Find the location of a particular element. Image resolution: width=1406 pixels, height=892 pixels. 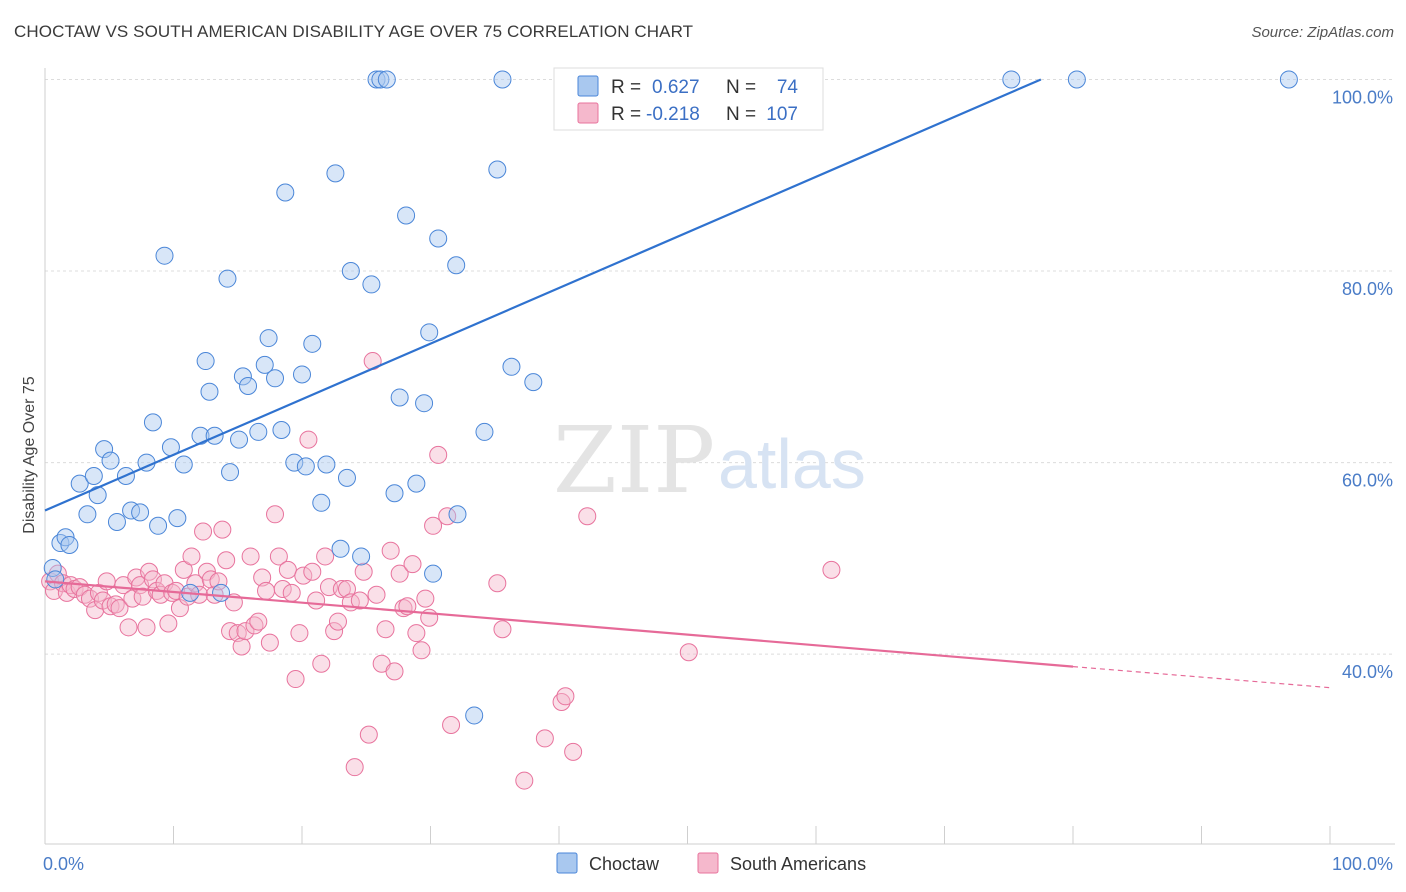

south-americans-swatch is located at coordinates (588, 113).